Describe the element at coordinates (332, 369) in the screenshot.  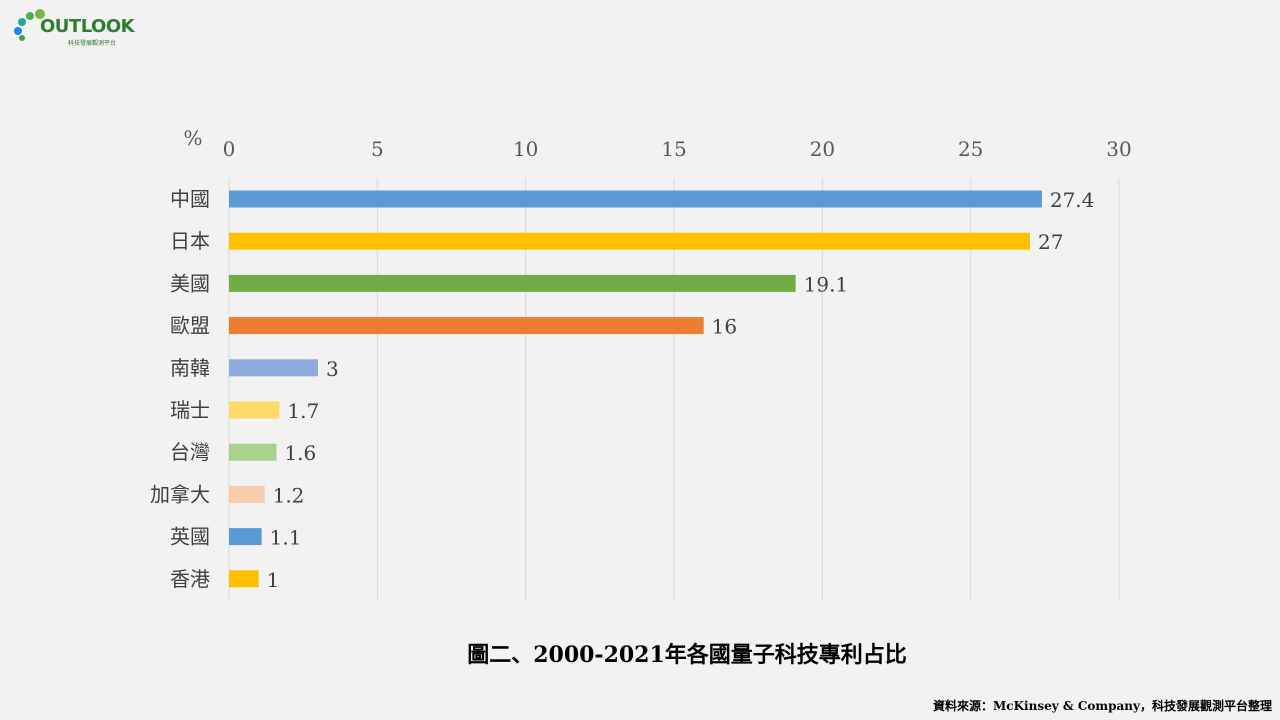
I see `value-label: 3` at that location.